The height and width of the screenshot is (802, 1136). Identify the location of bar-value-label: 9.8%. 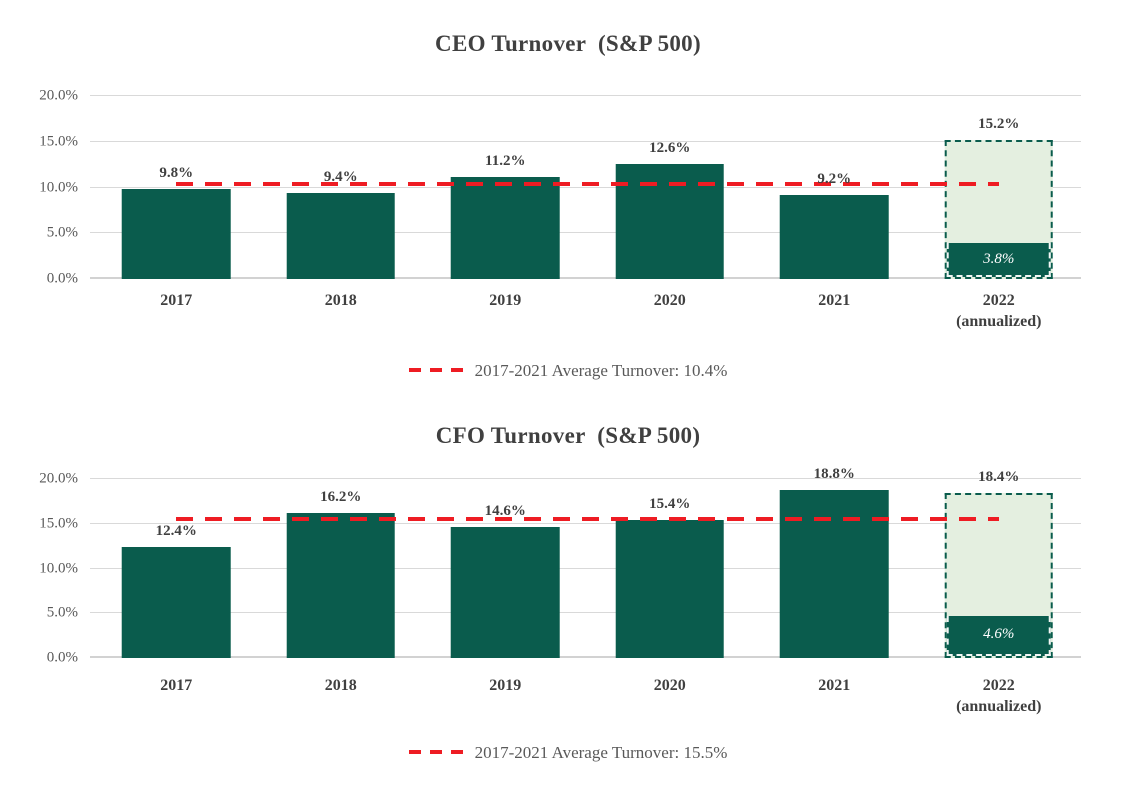
(176, 173).